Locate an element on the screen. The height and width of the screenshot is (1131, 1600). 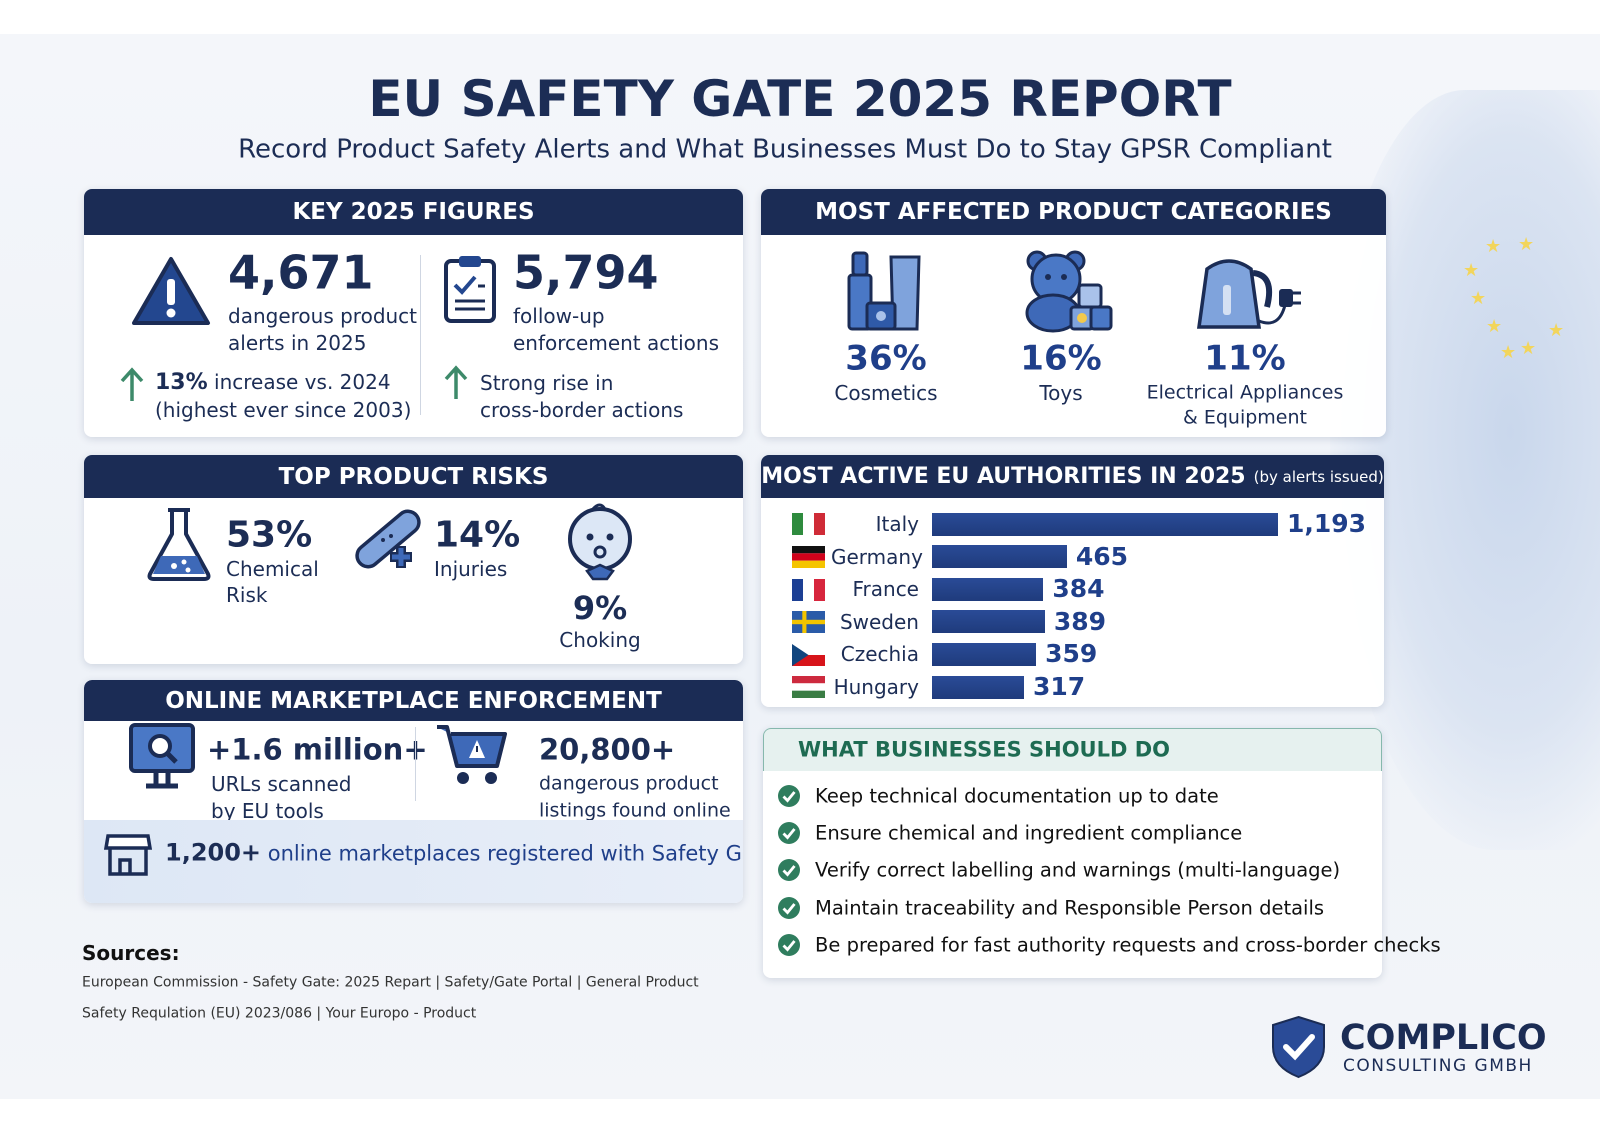
action-item: Keep technical documentation up to date is located at coordinates (1017, 796).